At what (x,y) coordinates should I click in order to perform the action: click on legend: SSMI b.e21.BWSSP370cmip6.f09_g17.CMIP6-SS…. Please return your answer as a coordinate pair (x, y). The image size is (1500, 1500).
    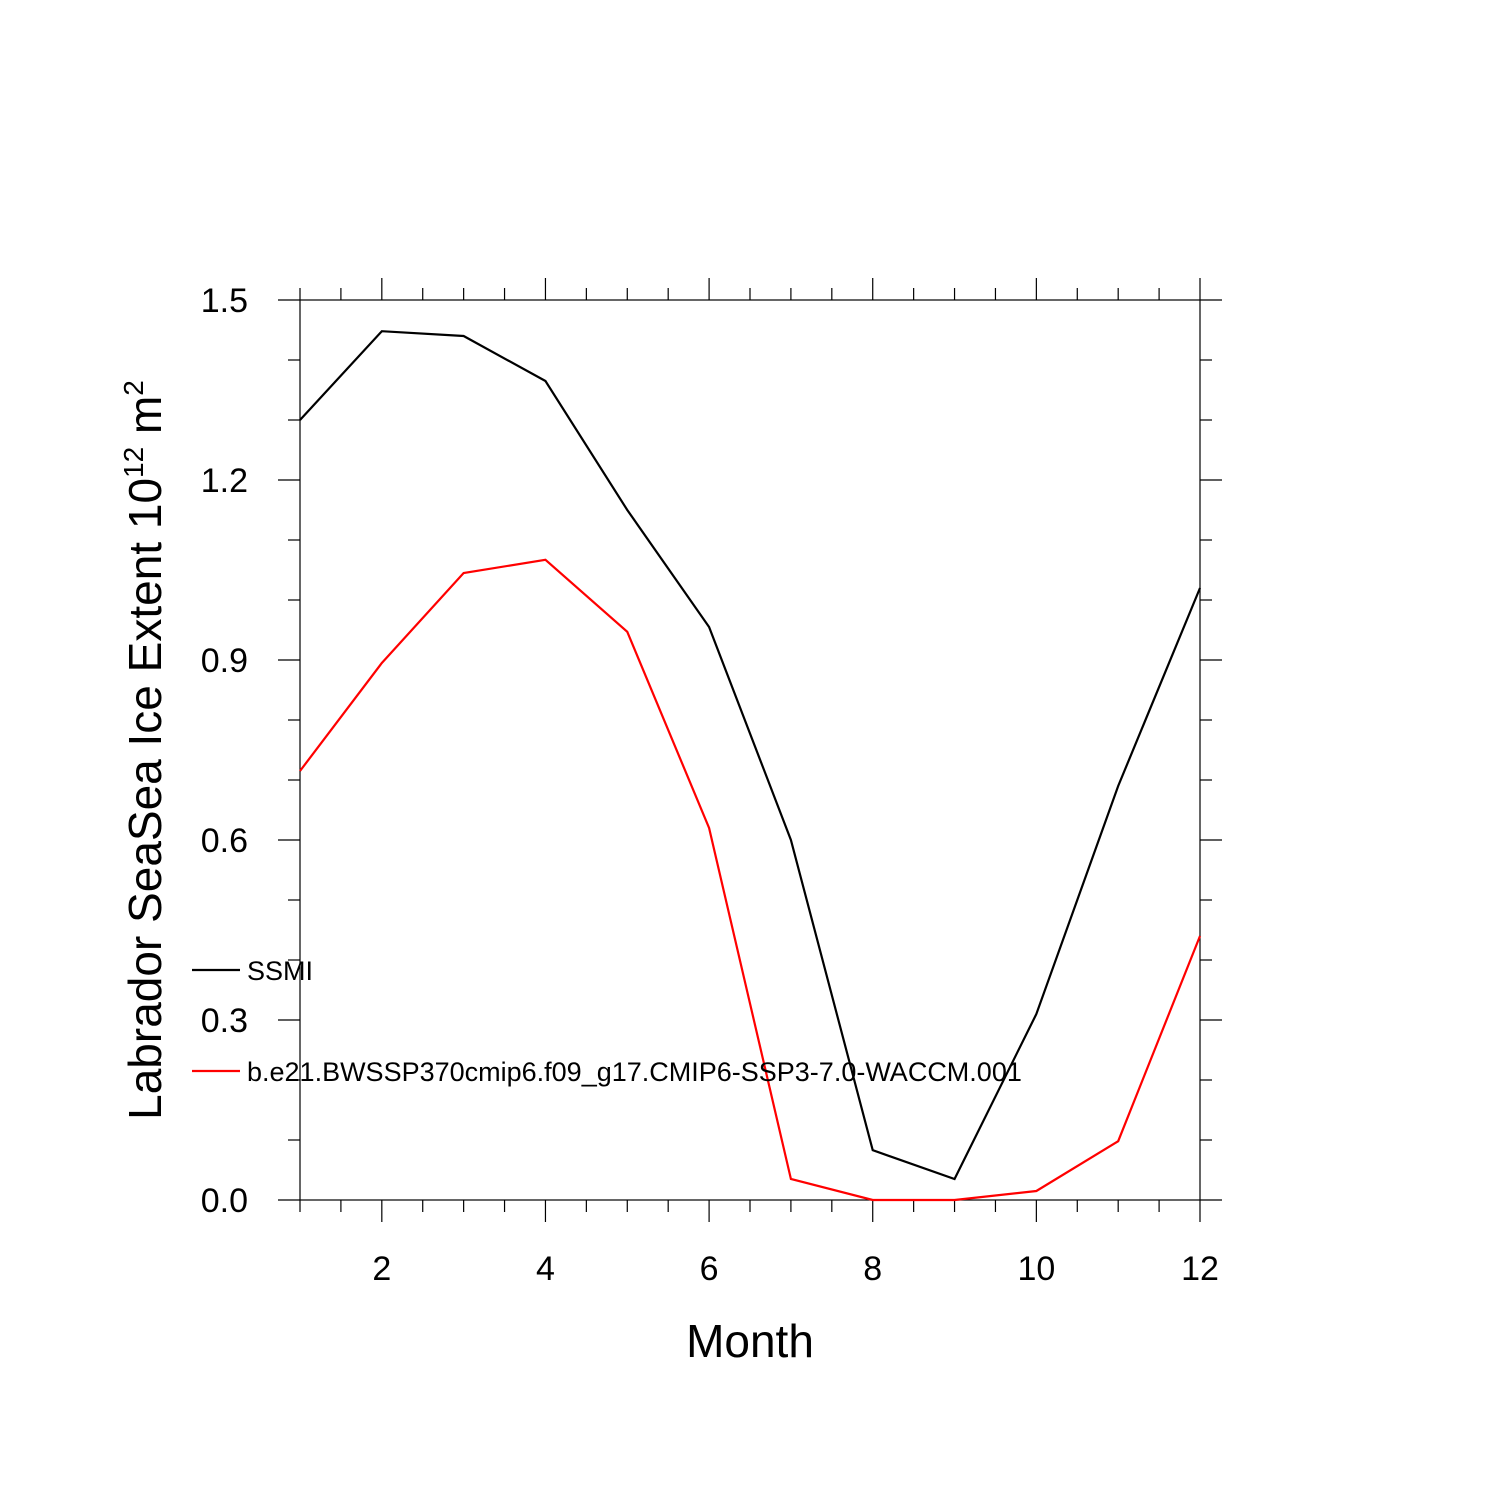
    Looking at the image, I should click on (607, 1021).